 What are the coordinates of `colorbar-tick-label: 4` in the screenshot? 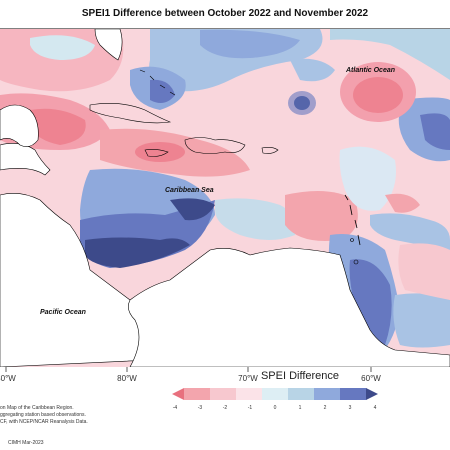 It's located at (375, 408).